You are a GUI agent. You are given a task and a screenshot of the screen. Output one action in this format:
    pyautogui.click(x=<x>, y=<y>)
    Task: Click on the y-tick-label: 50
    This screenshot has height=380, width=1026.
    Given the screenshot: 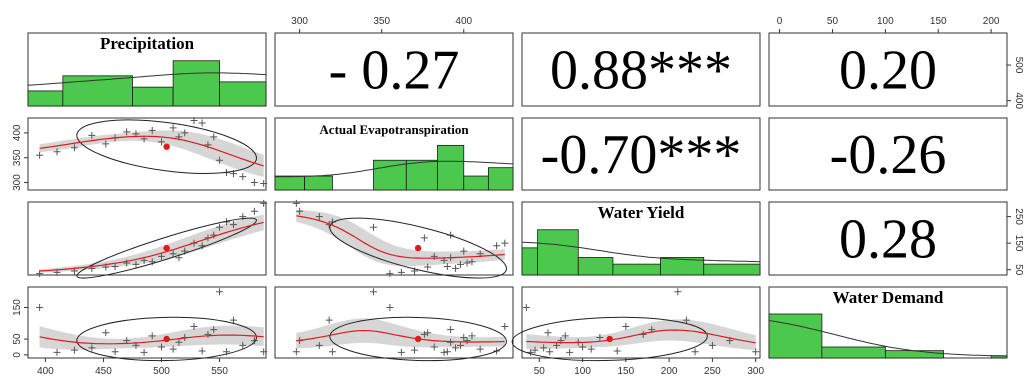 What is the action you would take?
    pyautogui.click(x=17, y=339)
    